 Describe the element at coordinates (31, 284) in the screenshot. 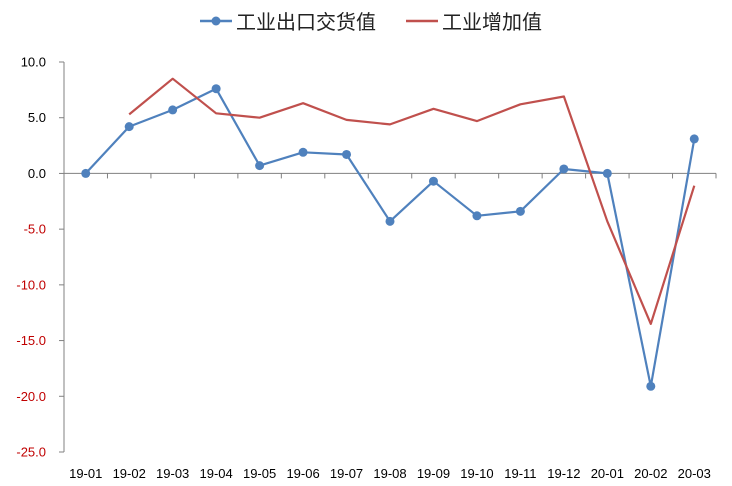

I see `y-tick-label: -10.0` at that location.